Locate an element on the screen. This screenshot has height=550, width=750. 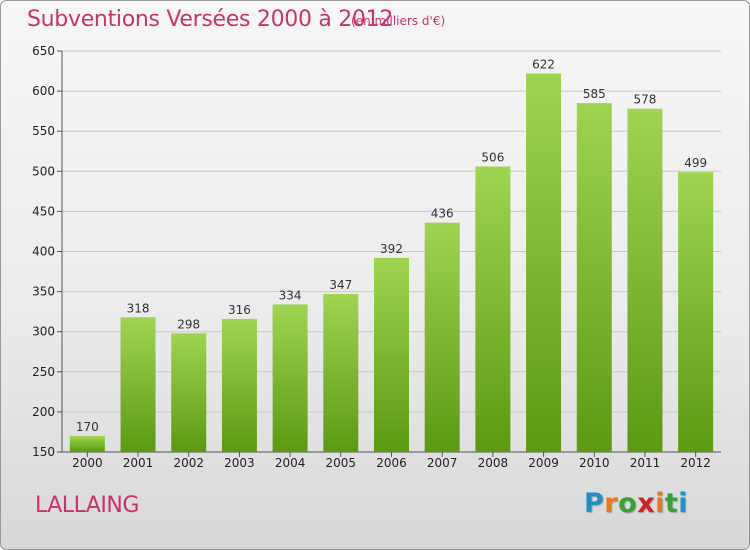
bar-value-label: 578 is located at coordinates (645, 100).